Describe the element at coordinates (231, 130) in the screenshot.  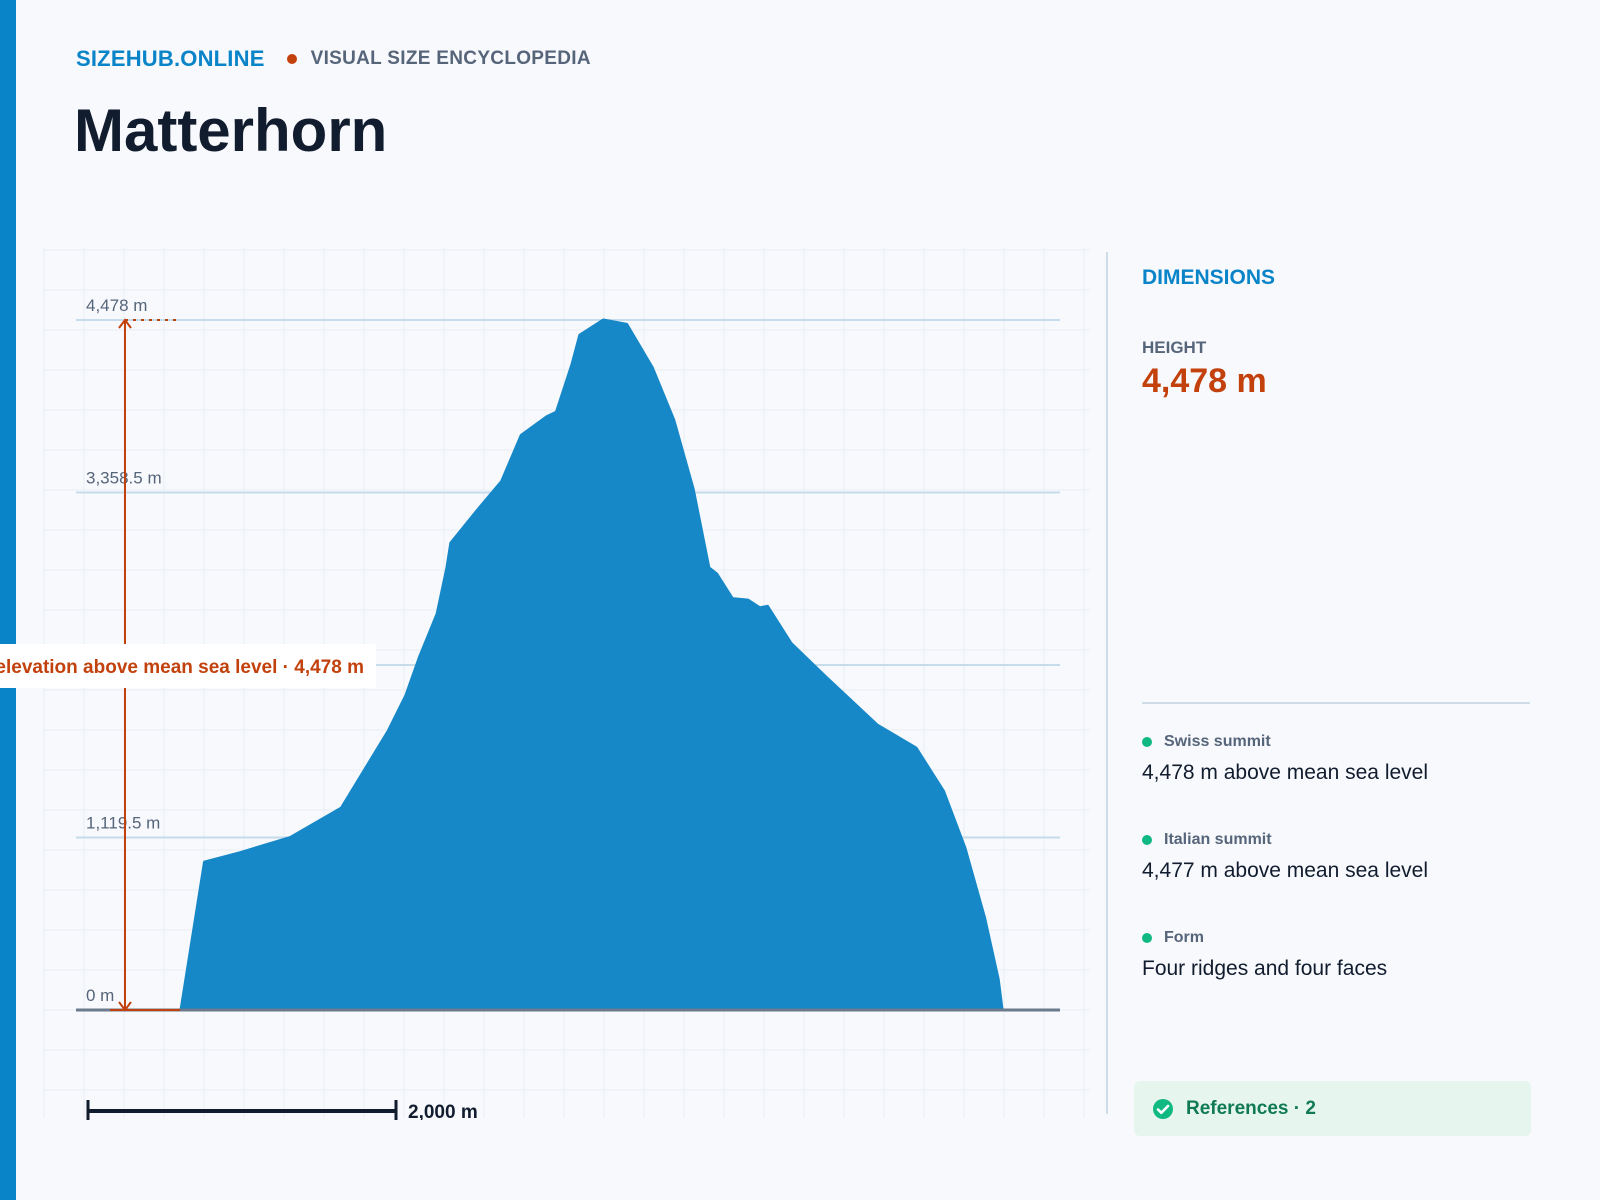
I see `page-title: Matterhorn` at that location.